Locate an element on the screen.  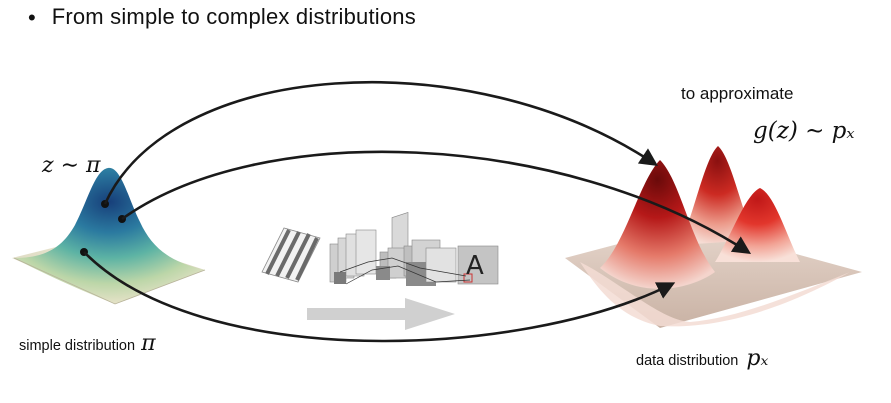
simple-distribution-label: simple distribution π is located at coordinates (87, 343).